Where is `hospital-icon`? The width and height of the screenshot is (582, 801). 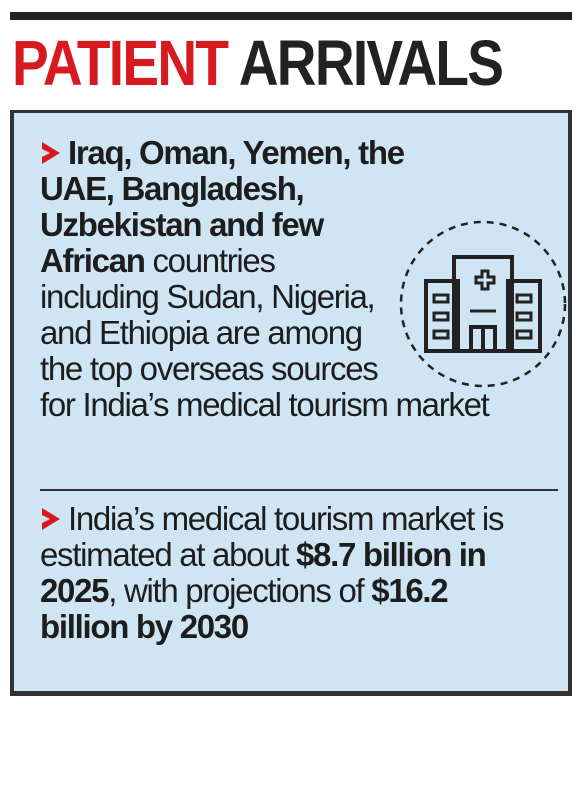 hospital-icon is located at coordinates (483, 304).